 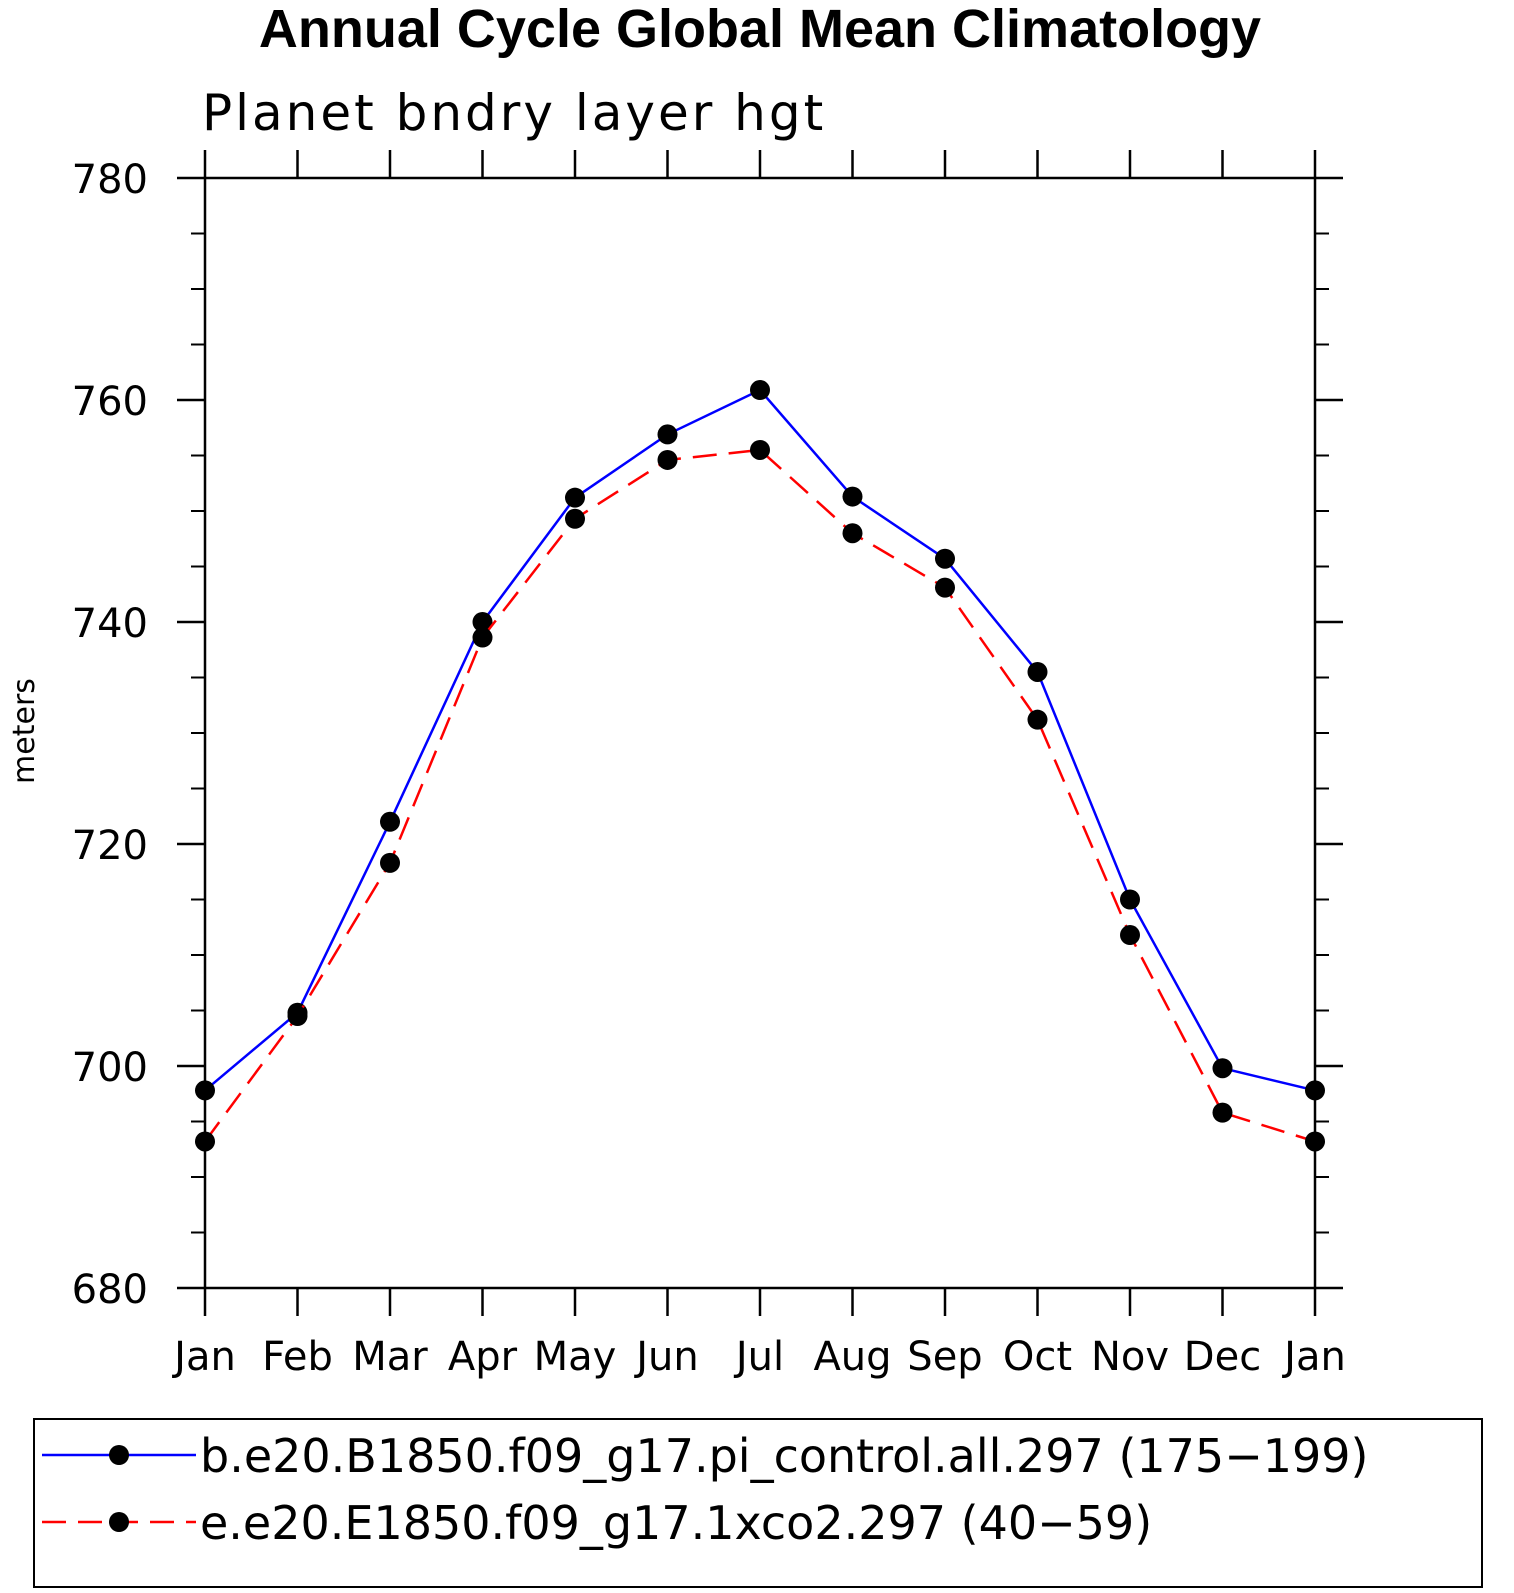 I want to click on y-tick-label: 740, so click(x=110, y=624).